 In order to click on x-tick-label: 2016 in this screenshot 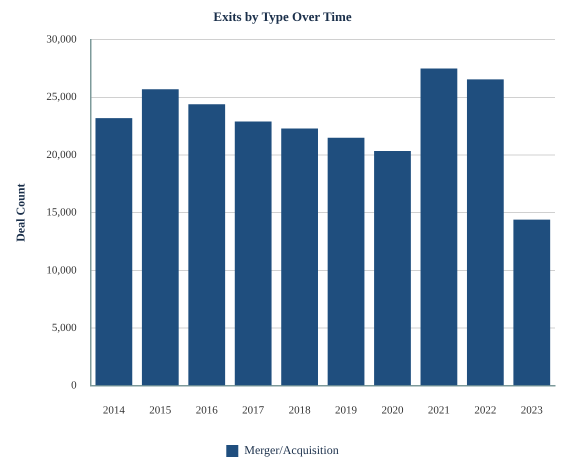, I will do `click(207, 410)`.